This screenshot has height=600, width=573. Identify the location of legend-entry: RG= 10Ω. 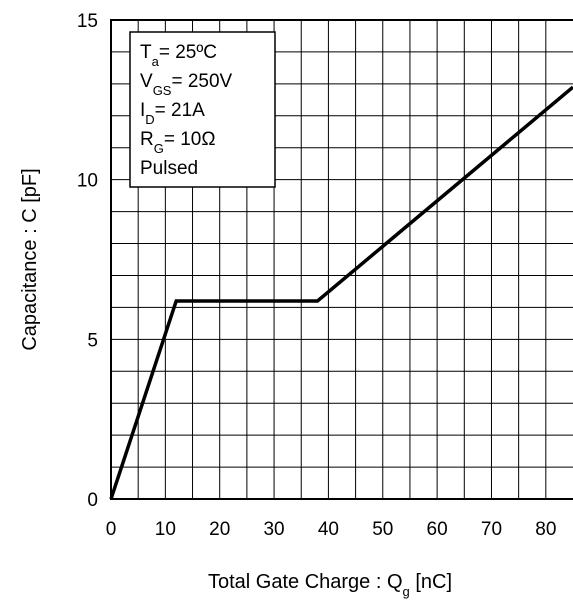
(178, 142).